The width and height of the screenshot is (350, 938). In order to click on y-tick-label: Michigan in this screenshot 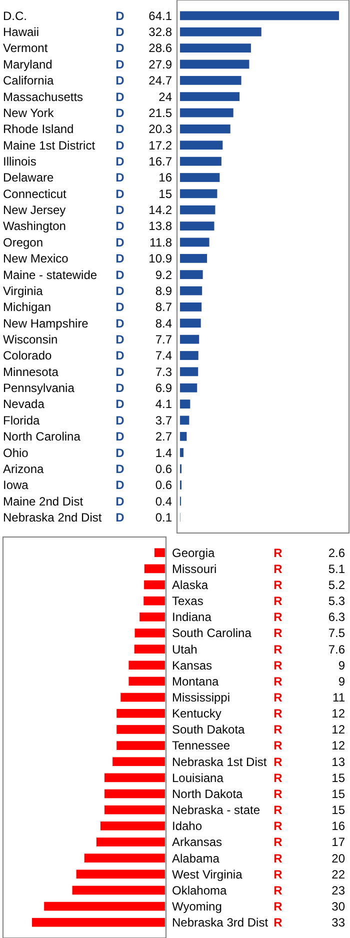, I will do `click(27, 307)`.